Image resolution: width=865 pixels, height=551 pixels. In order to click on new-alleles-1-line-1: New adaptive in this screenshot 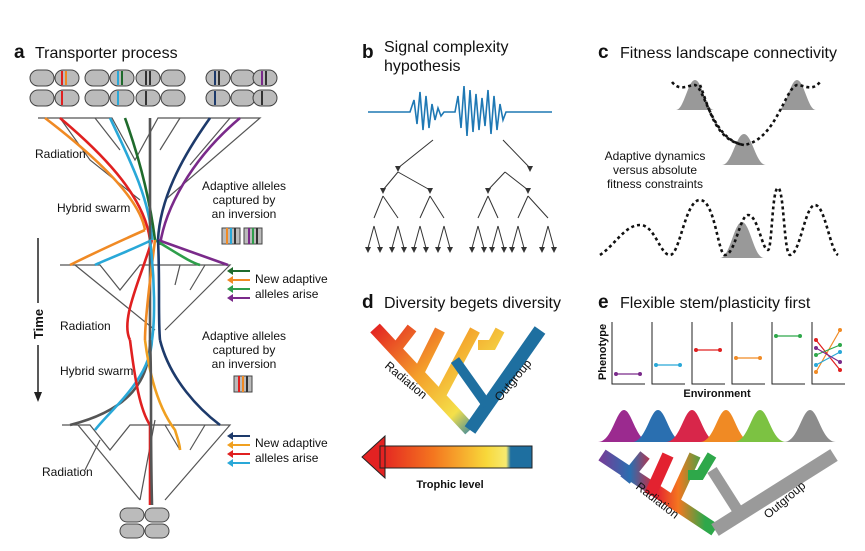, I will do `click(291, 279)`.